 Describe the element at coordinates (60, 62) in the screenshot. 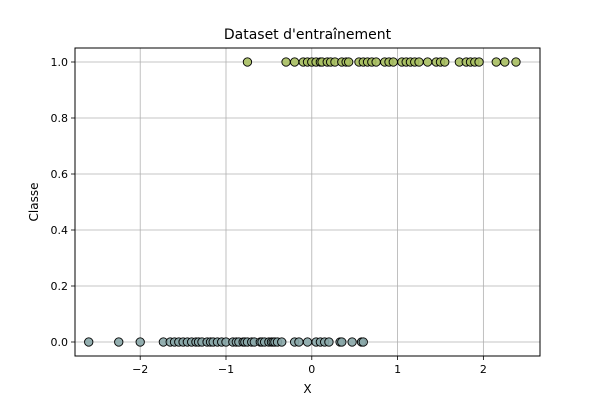

I see `y-tick-label: 1.0` at that location.